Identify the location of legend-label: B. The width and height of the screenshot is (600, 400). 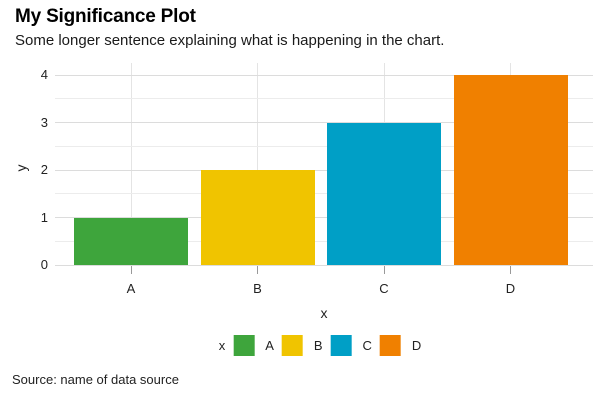
(318, 345).